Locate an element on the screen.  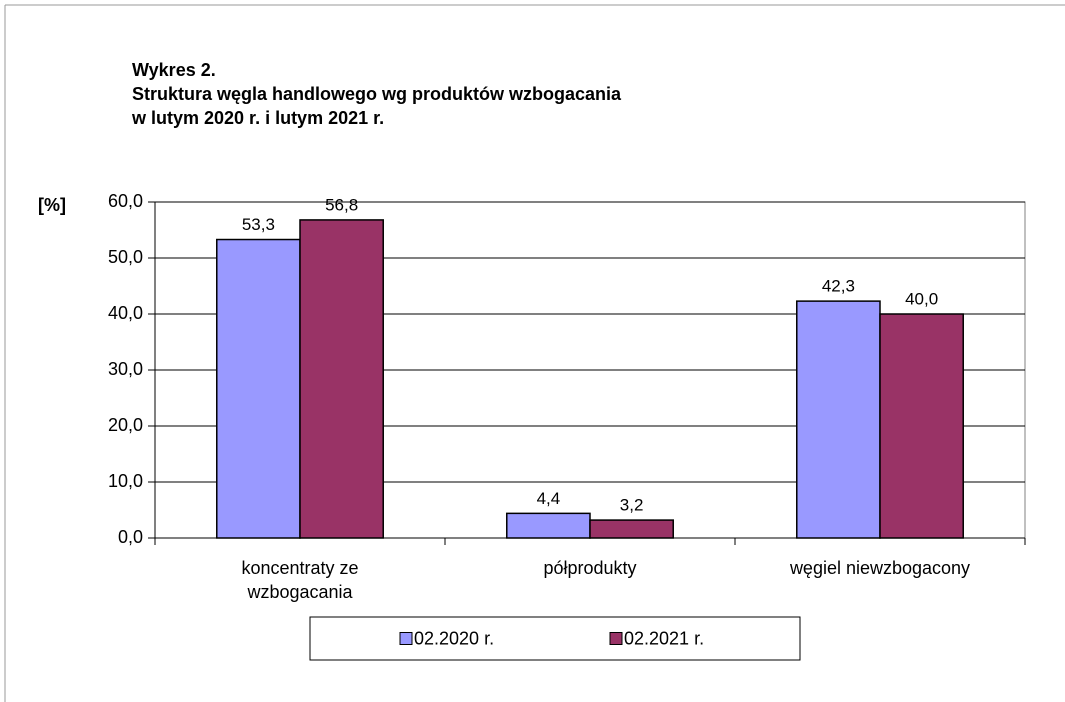
y-tick-label: 40,0 is located at coordinates (125, 313).